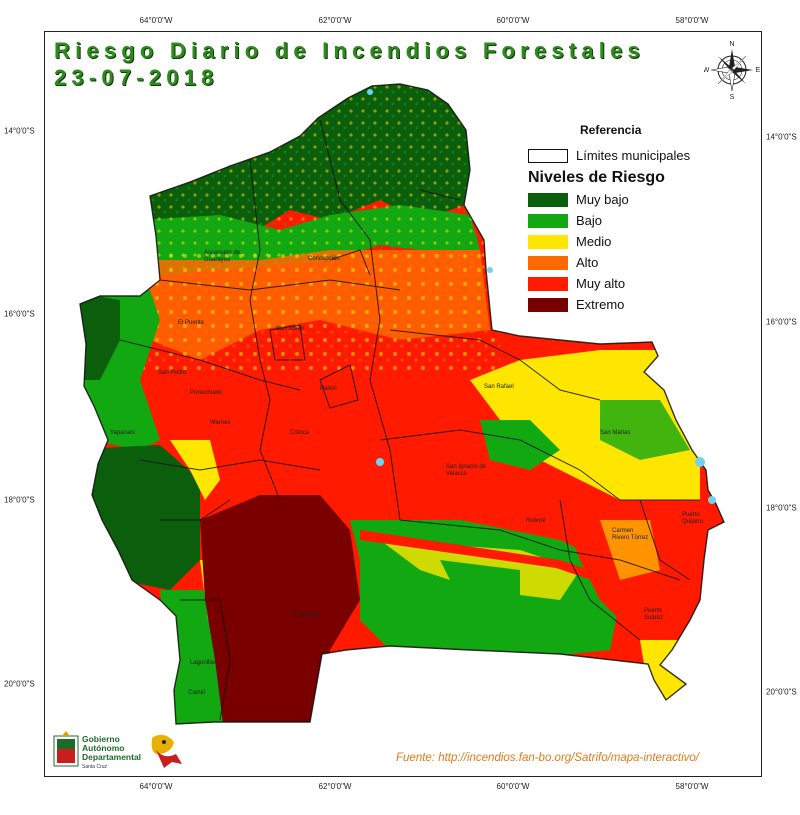  I want to click on place-label: El Puente, so click(191, 323).